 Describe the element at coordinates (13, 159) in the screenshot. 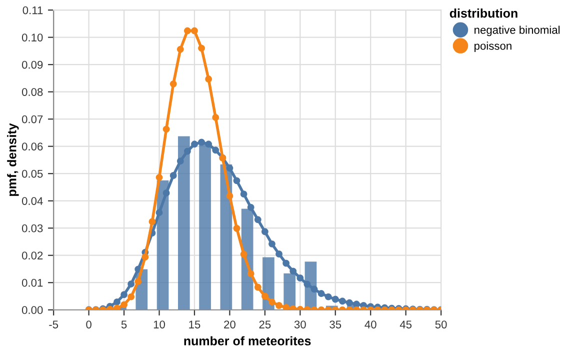

I see `y-axis-title: pmf, density` at that location.